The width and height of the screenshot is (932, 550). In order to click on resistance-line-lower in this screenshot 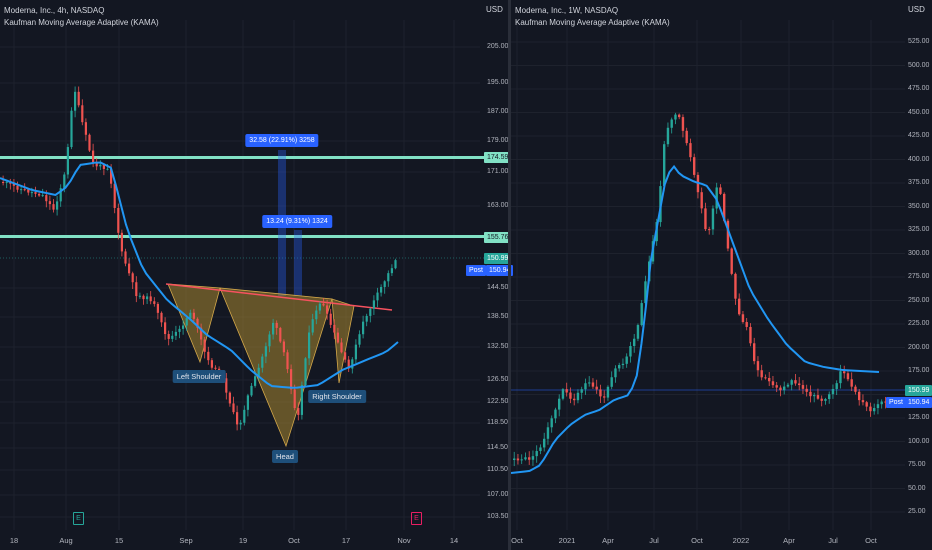, I will do `click(242, 236)`.